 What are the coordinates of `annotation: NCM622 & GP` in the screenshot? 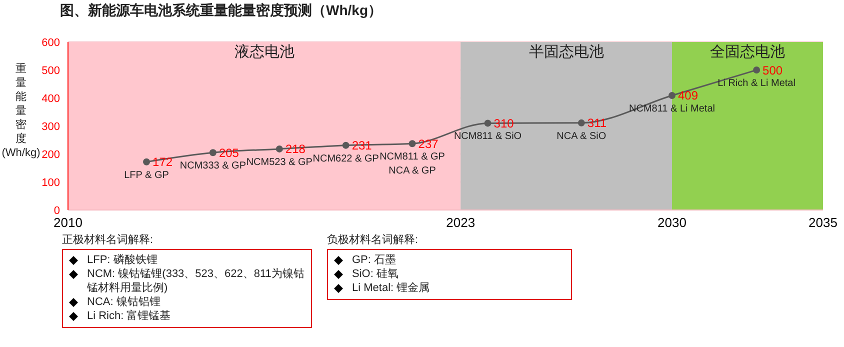 It's located at (346, 158).